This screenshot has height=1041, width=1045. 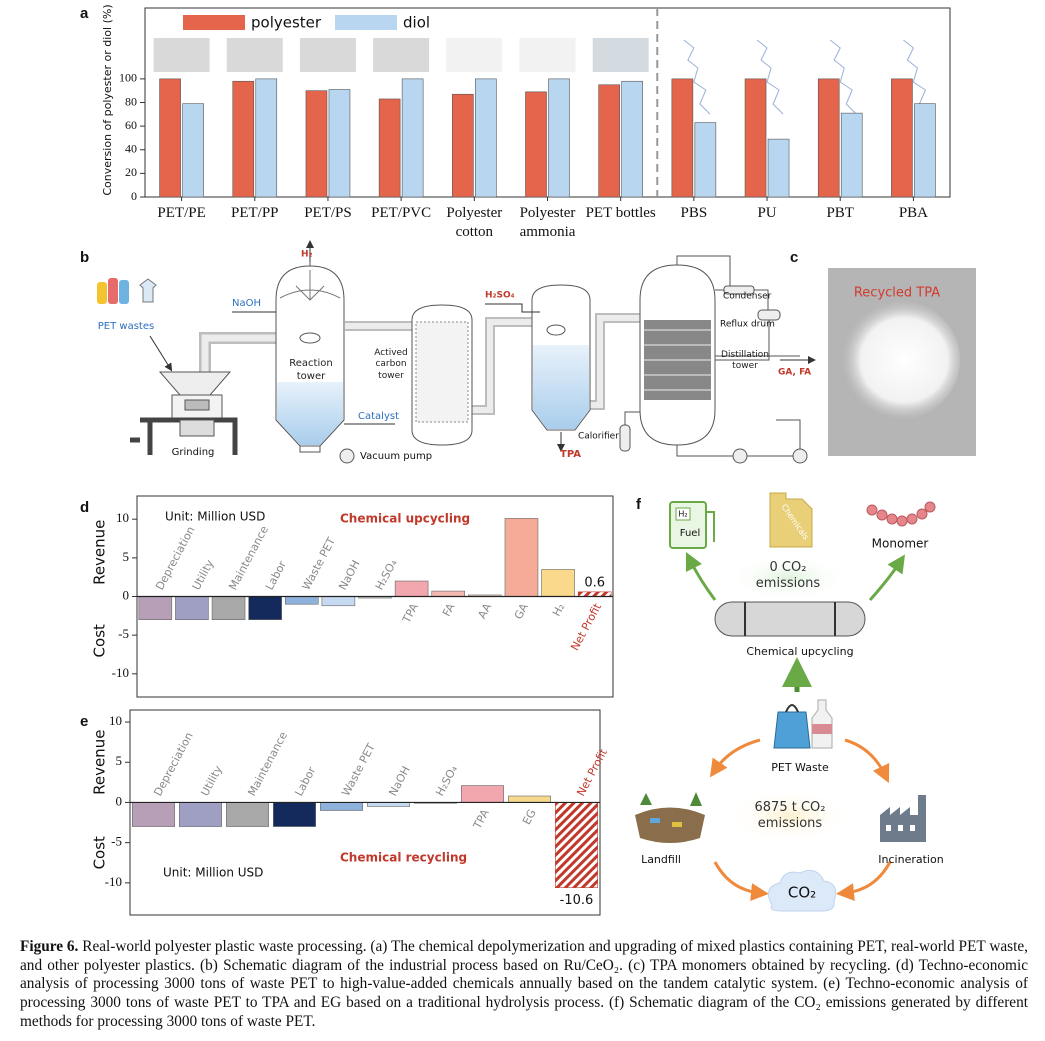 What do you see at coordinates (766, 213) in the screenshot?
I see `label-box: PU` at bounding box center [766, 213].